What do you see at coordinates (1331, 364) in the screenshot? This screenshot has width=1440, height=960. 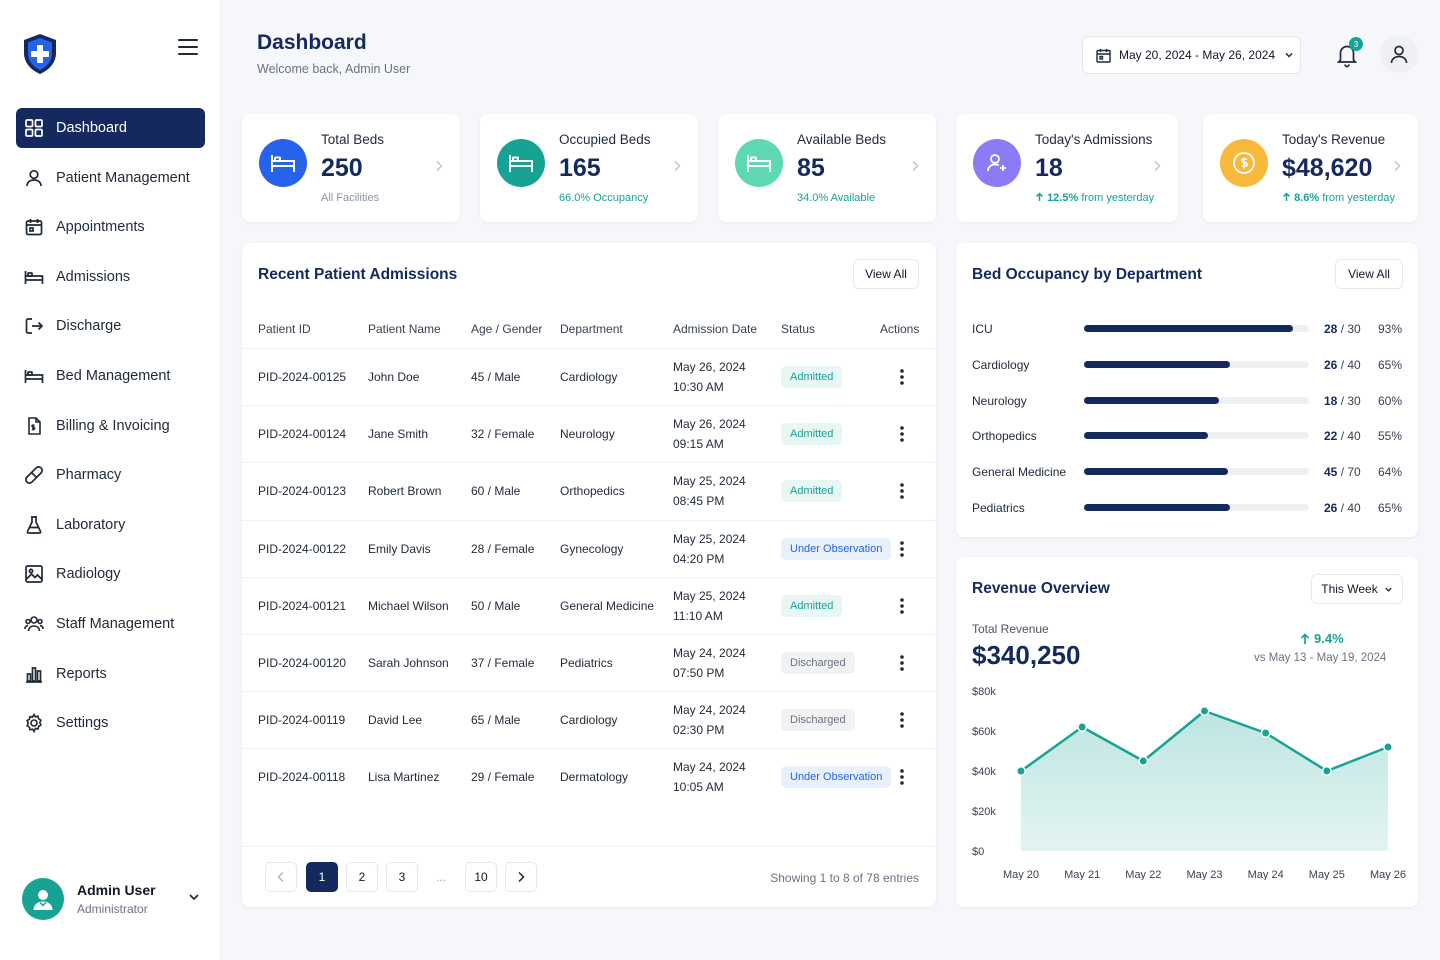 I see `occupied-beds: 26` at bounding box center [1331, 364].